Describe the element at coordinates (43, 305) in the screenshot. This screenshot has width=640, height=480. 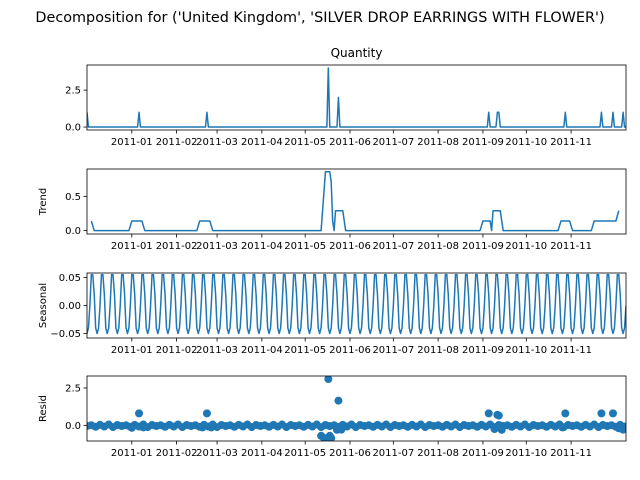
I see `y-axis-label: Seasonal` at that location.